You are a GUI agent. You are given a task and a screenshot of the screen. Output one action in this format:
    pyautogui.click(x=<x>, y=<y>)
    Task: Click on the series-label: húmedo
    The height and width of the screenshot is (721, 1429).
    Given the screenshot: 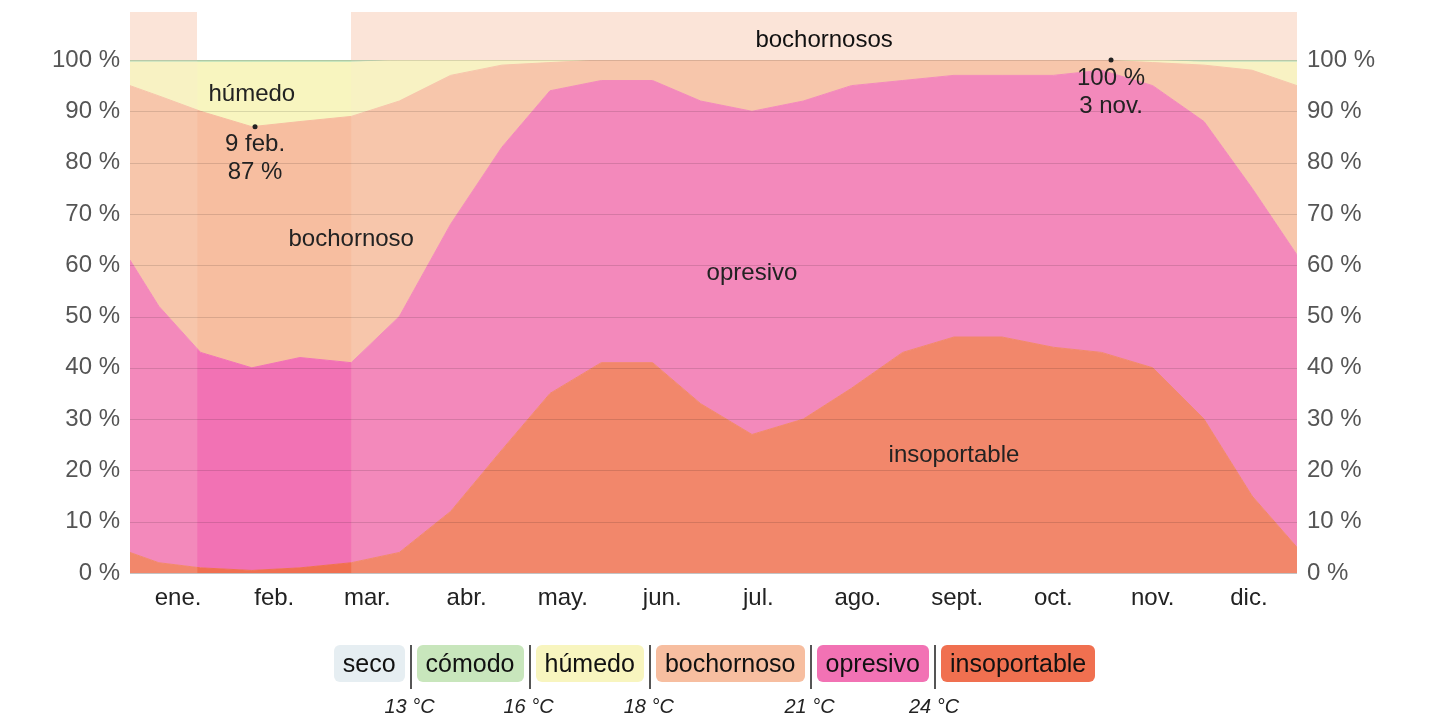 What is the action you would take?
    pyautogui.click(x=252, y=93)
    